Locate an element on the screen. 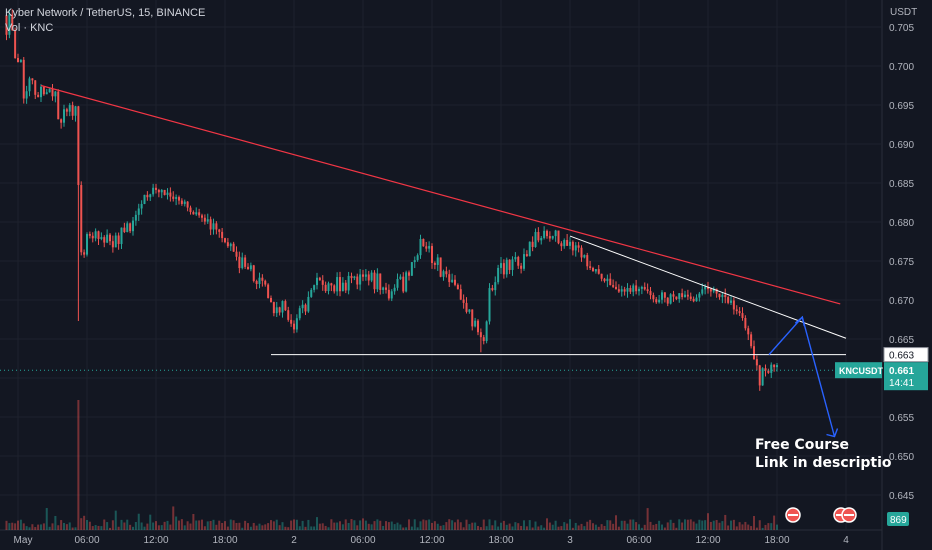 The image size is (932, 550). y-tick-label: 0.655 is located at coordinates (901, 418).